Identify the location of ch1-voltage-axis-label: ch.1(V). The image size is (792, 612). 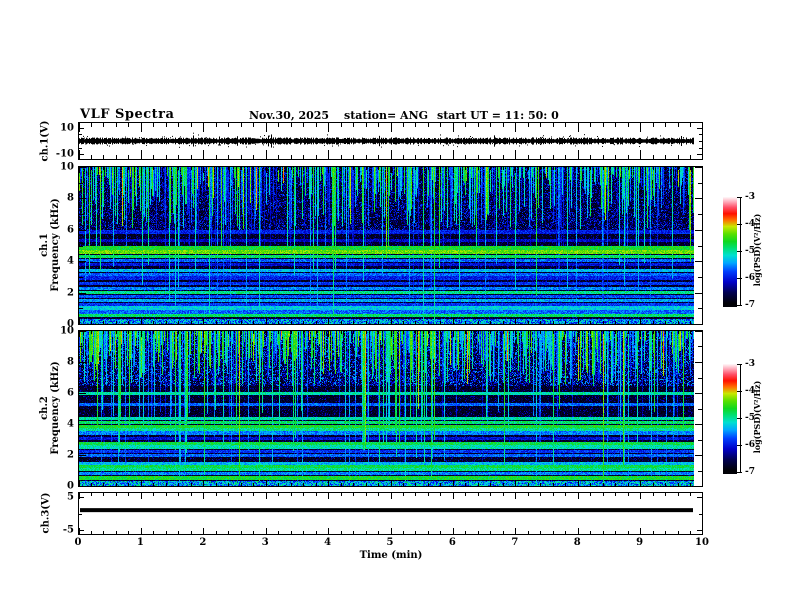
(45, 141).